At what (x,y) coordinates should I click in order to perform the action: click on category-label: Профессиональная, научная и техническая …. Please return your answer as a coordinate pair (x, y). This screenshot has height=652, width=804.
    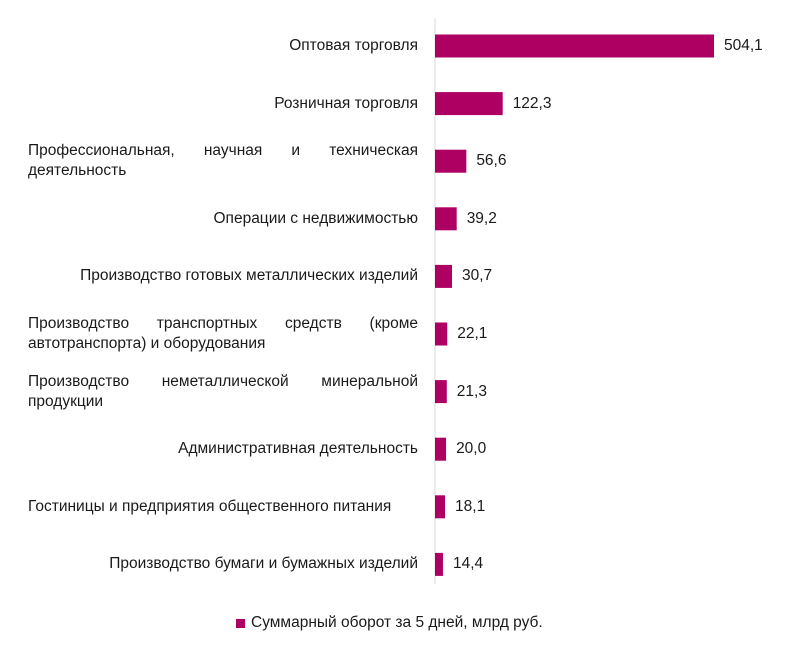
    Looking at the image, I should click on (223, 161).